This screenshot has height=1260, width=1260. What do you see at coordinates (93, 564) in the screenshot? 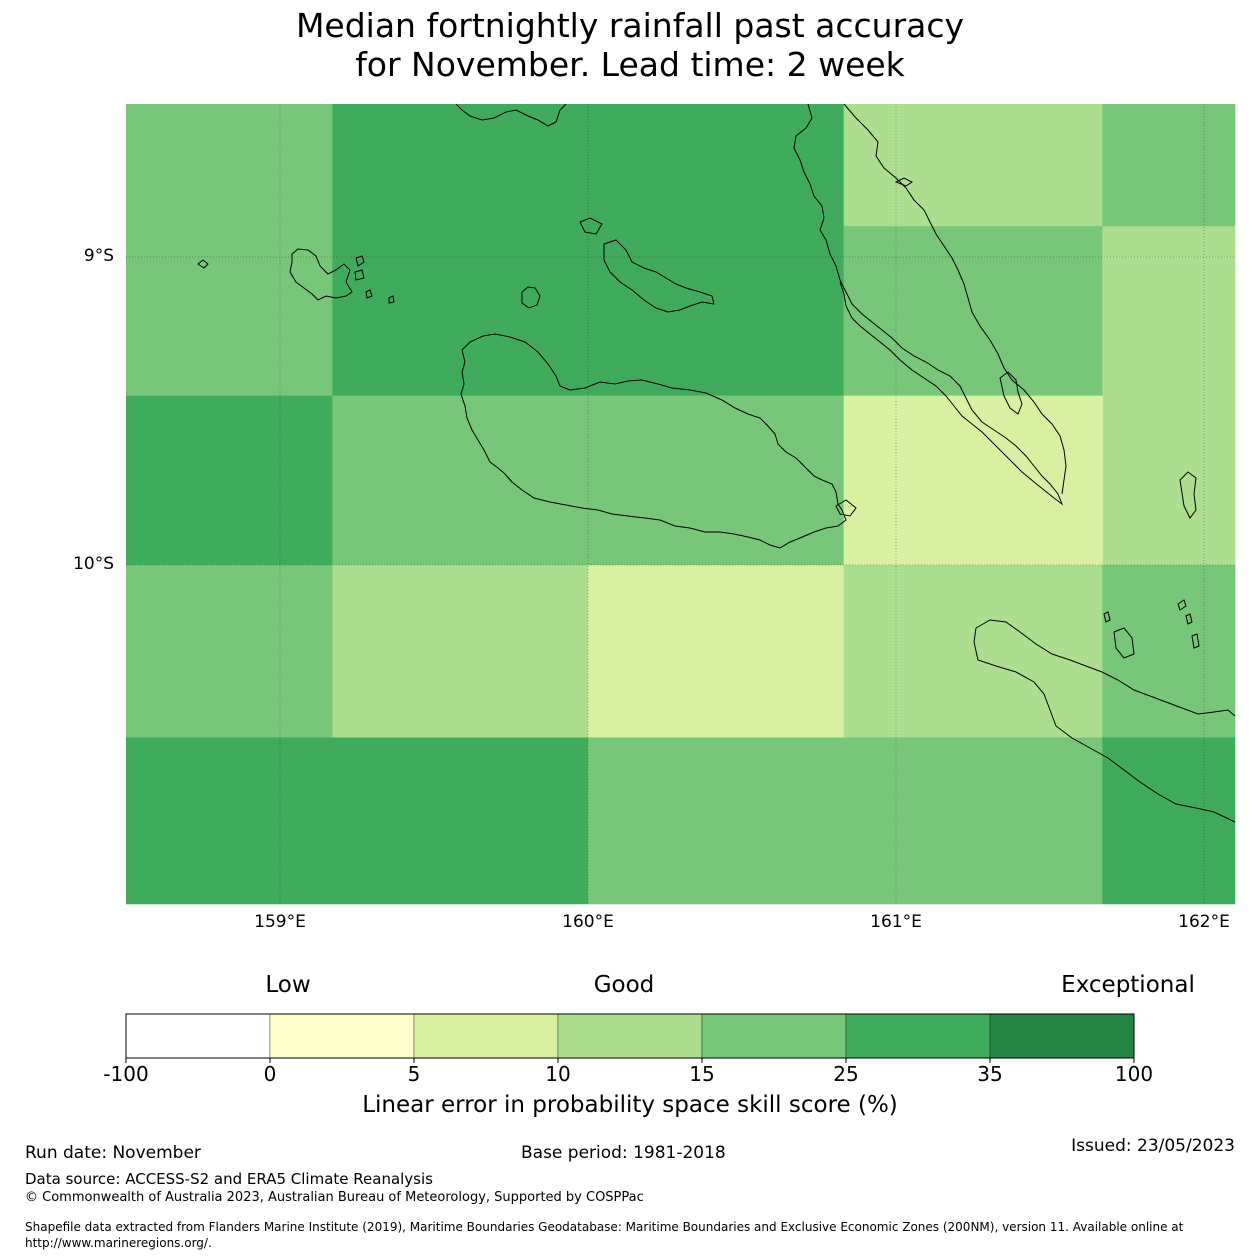
I see `lat-label-10s: 10°S` at bounding box center [93, 564].